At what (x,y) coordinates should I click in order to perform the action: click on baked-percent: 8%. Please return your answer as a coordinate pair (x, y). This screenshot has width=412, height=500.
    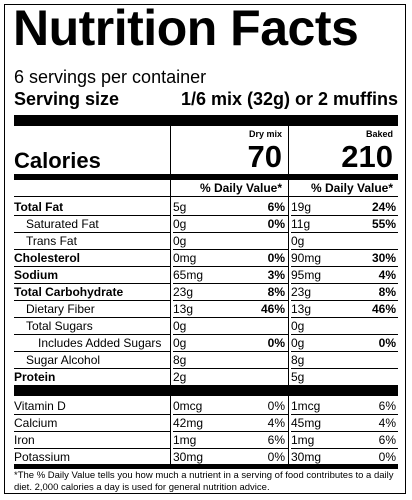
    Looking at the image, I should click on (387, 292).